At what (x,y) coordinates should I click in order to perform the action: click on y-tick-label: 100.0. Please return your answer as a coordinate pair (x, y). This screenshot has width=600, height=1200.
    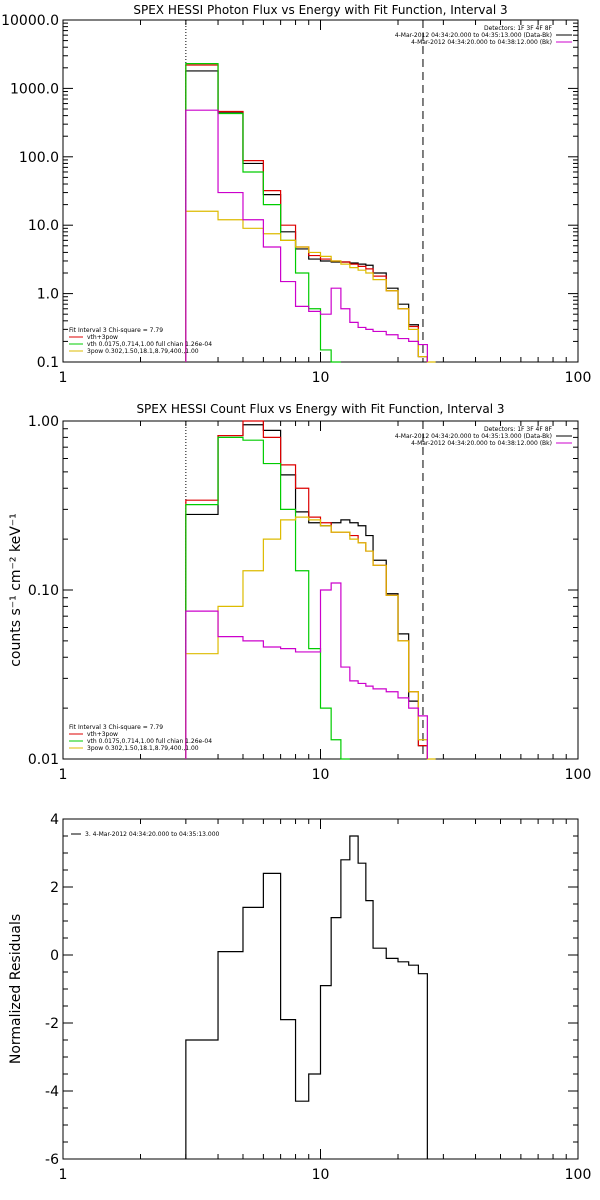
    Looking at the image, I should click on (39, 158).